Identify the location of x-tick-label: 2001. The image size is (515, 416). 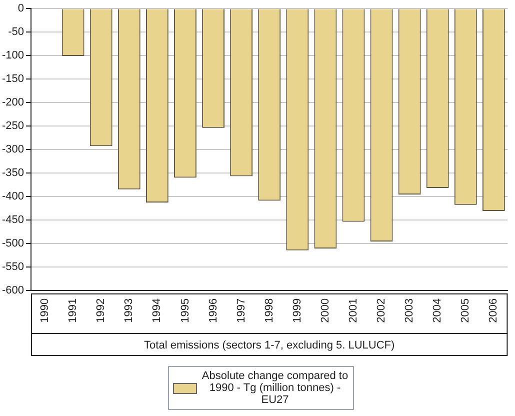
(354, 310).